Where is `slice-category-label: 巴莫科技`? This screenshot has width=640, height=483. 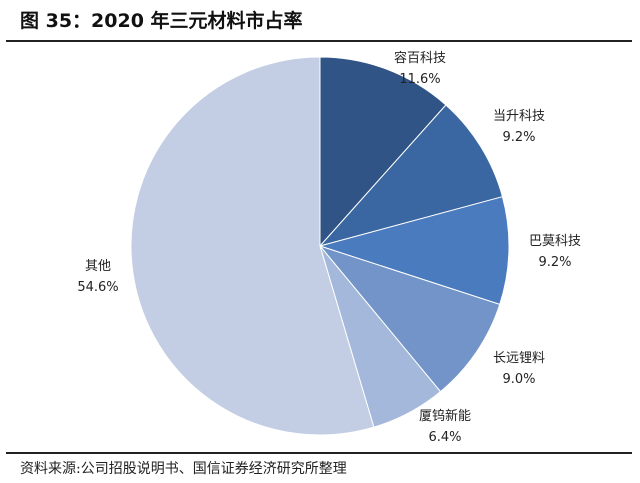
slice-category-label: 巴莫科技 is located at coordinates (555, 241).